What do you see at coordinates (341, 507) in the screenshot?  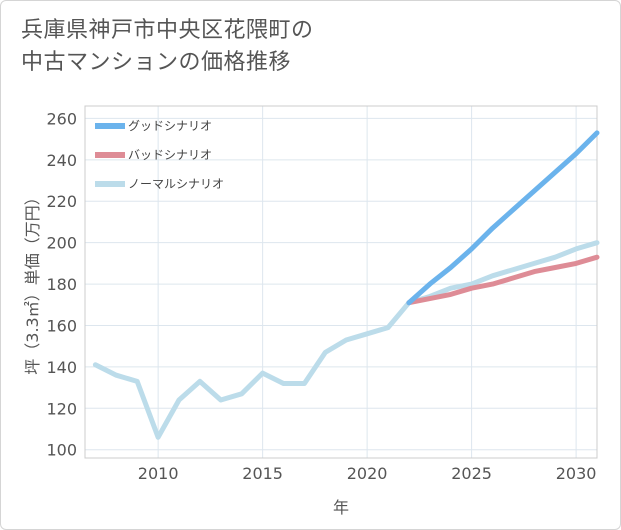 I see `x-axis-title: 年` at bounding box center [341, 507].